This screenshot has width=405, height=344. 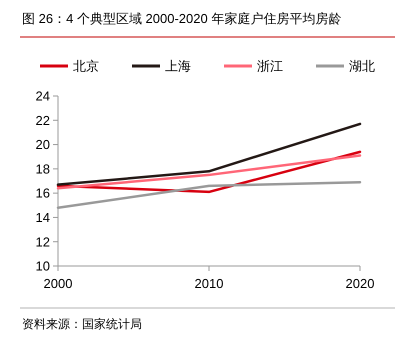 What do you see at coordinates (43, 242) in the screenshot?
I see `y-tick-label: 12` at bounding box center [43, 242].